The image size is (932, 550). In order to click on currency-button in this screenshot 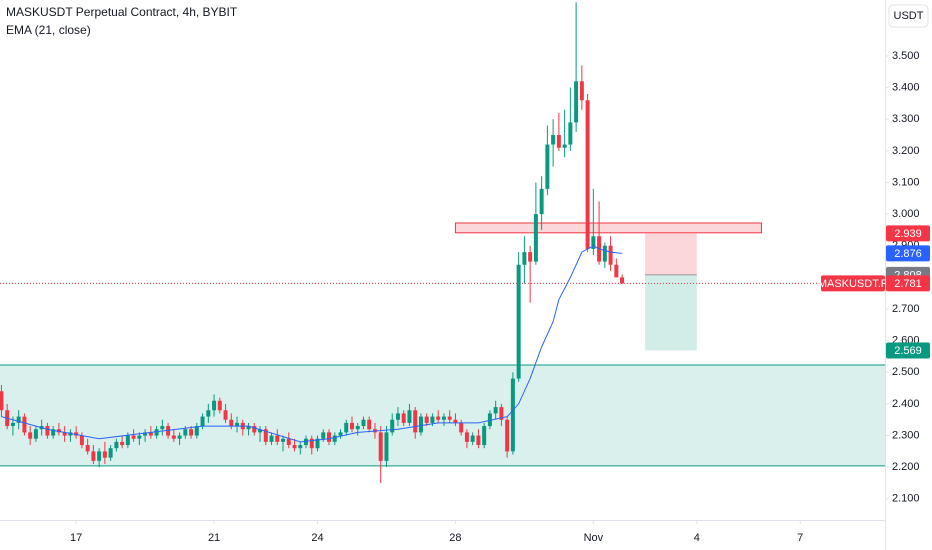, I will do `click(908, 16)`.